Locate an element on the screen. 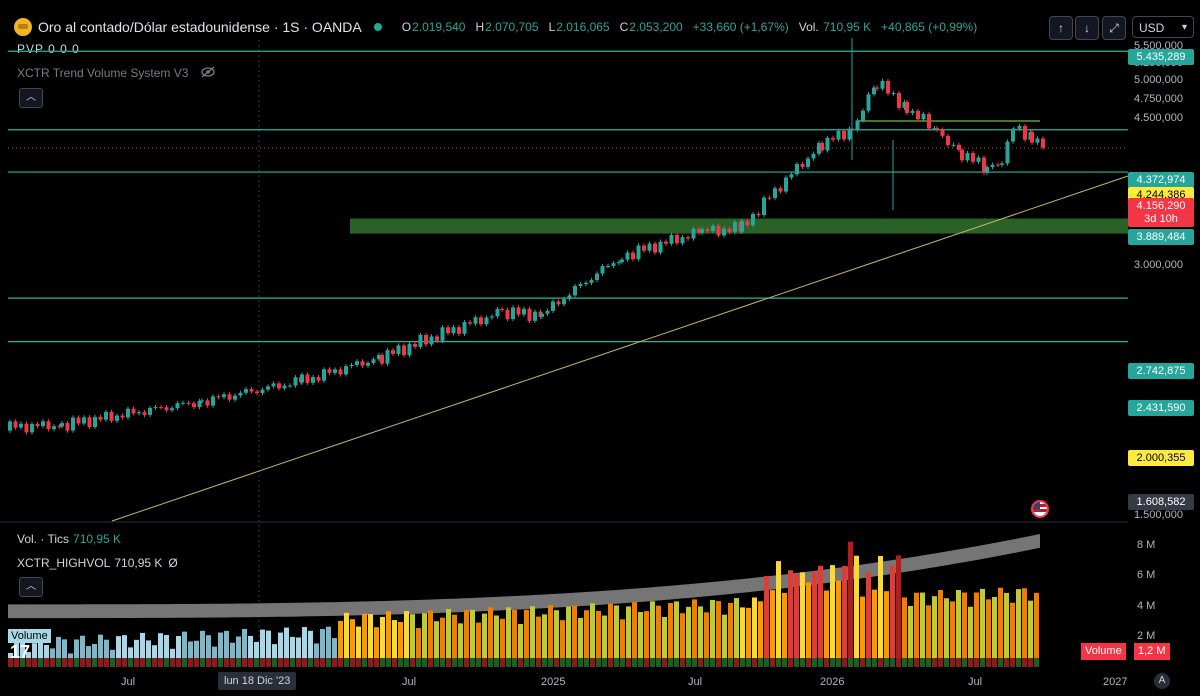 The image size is (1200, 696). fullscreen-button: ⤢ is located at coordinates (1114, 28).